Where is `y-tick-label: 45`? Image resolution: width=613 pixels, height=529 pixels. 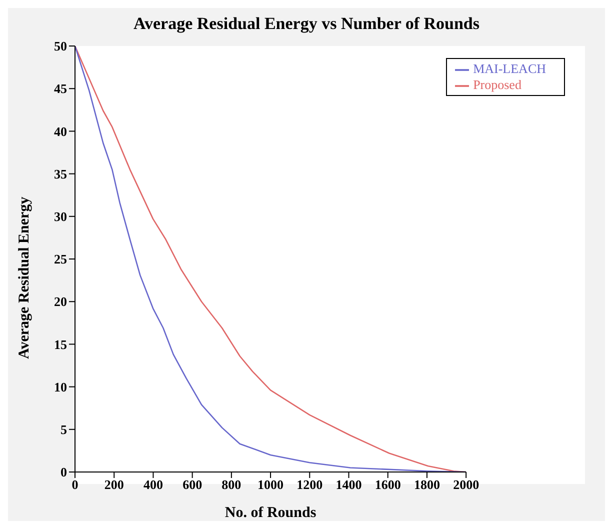 y-tick-label: 45 is located at coordinates (61, 88).